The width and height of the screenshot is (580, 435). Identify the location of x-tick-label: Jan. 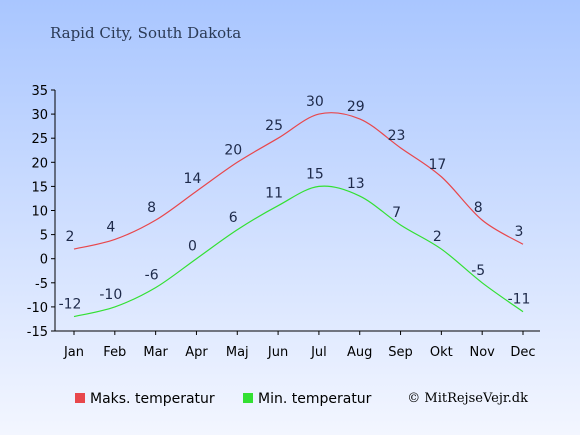
(73, 352).